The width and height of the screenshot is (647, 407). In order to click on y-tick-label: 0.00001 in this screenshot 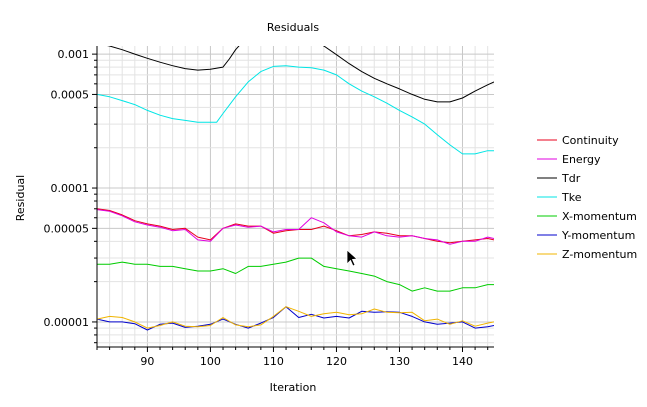, I will do `click(67, 322)`.